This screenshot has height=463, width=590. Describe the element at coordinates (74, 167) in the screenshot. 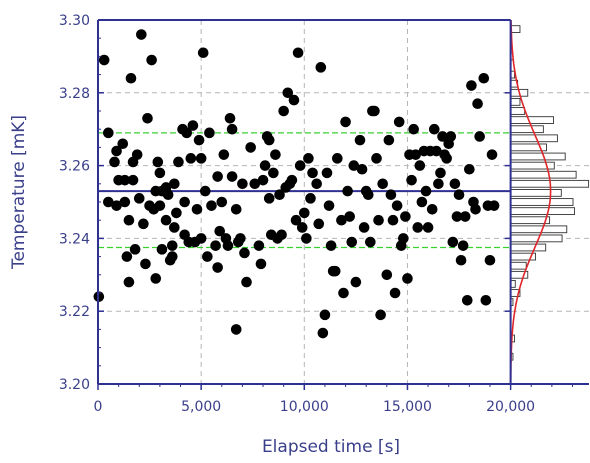

I see `y-tick-label: 3.26` at that location.